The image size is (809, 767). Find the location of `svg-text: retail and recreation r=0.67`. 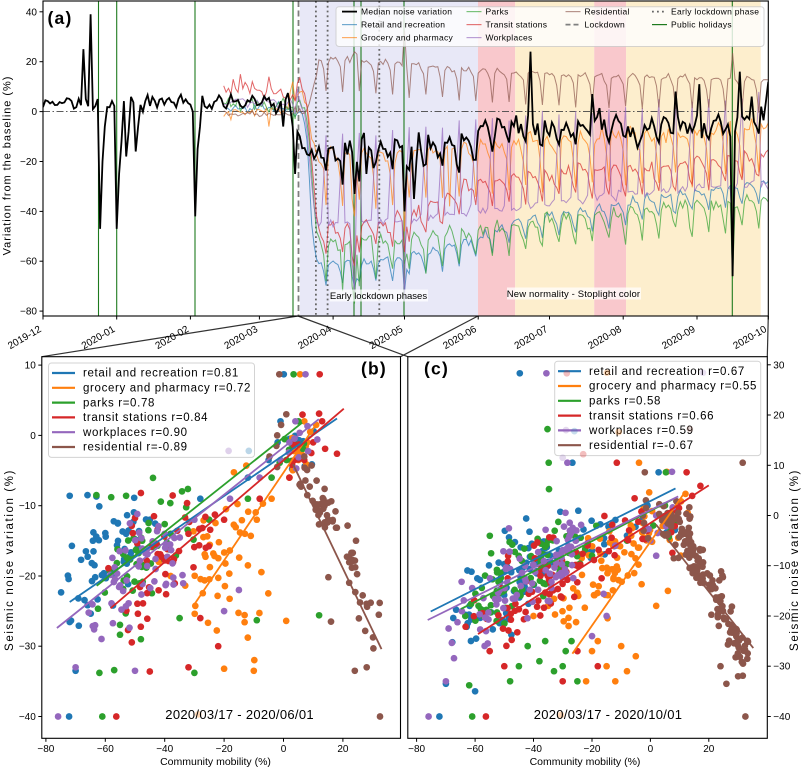

svg-text: retail and recreation r=0.67 is located at coordinates (667, 372).